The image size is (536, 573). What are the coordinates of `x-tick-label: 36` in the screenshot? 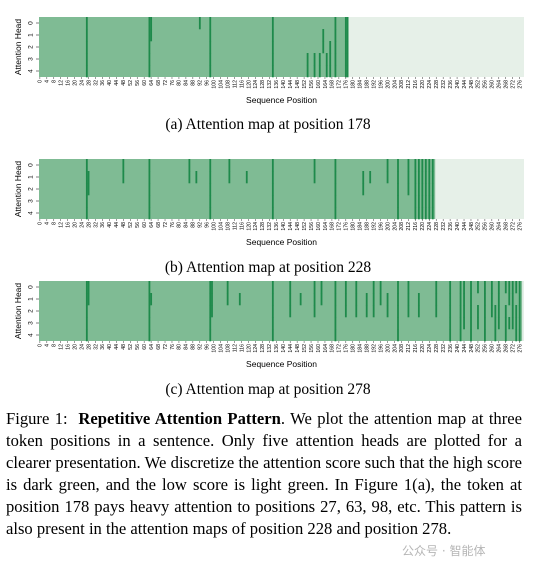 It's located at (103, 83).